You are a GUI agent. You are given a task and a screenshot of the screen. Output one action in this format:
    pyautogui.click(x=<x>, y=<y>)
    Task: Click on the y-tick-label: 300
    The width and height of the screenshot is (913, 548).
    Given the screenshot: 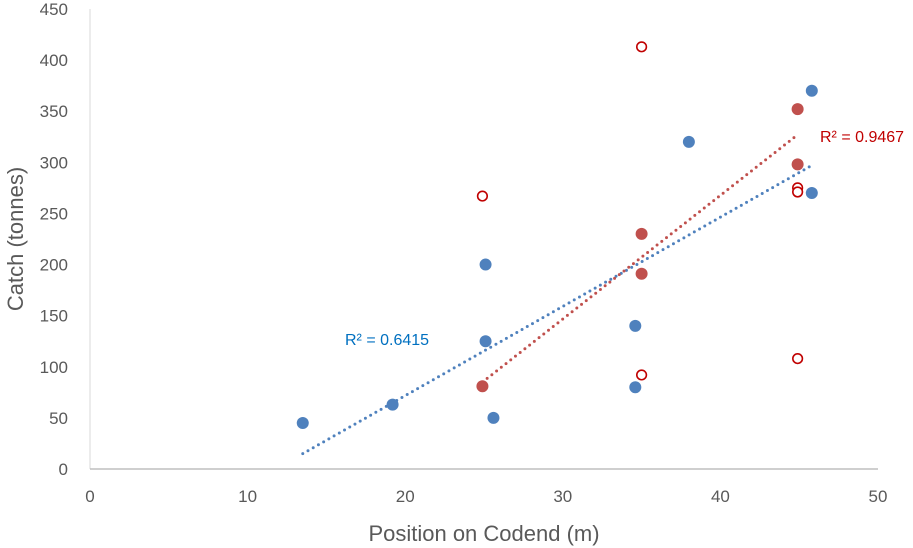 What is the action you would take?
    pyautogui.click(x=54, y=162)
    